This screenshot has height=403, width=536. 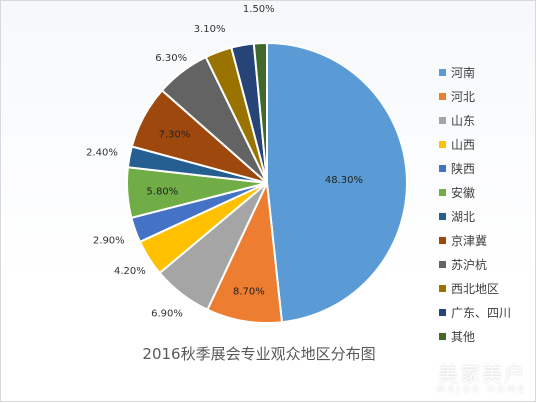 I want to click on legend-label-7: 湖北, so click(x=463, y=216).